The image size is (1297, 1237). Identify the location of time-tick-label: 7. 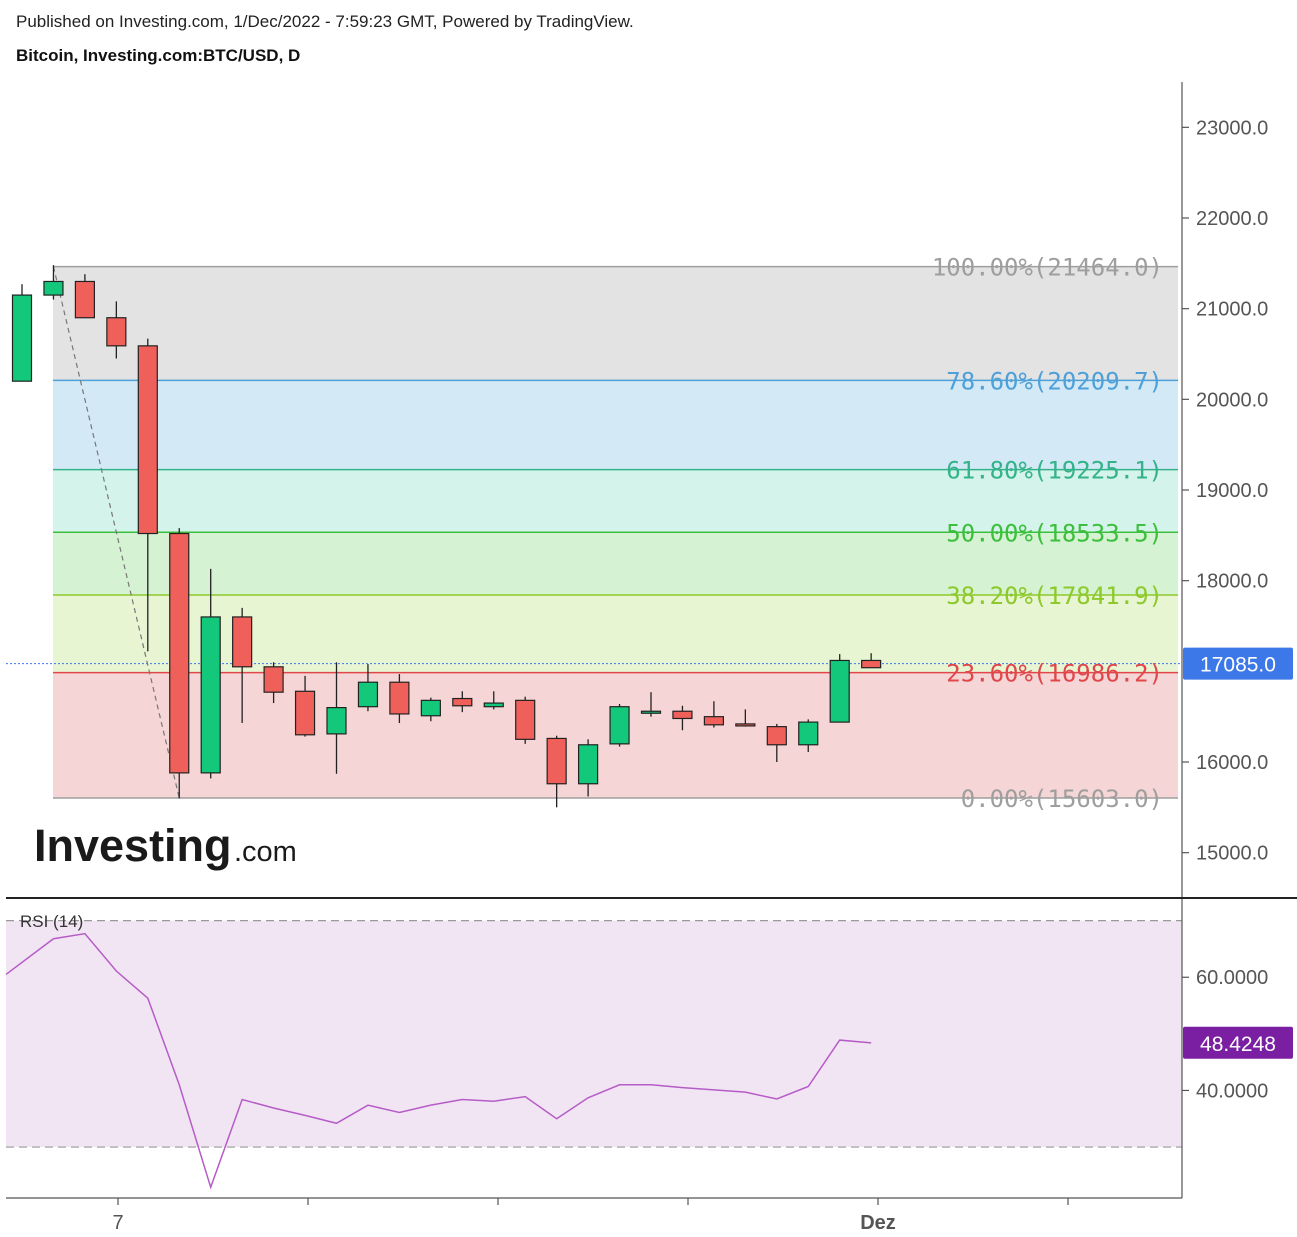
(117, 1223).